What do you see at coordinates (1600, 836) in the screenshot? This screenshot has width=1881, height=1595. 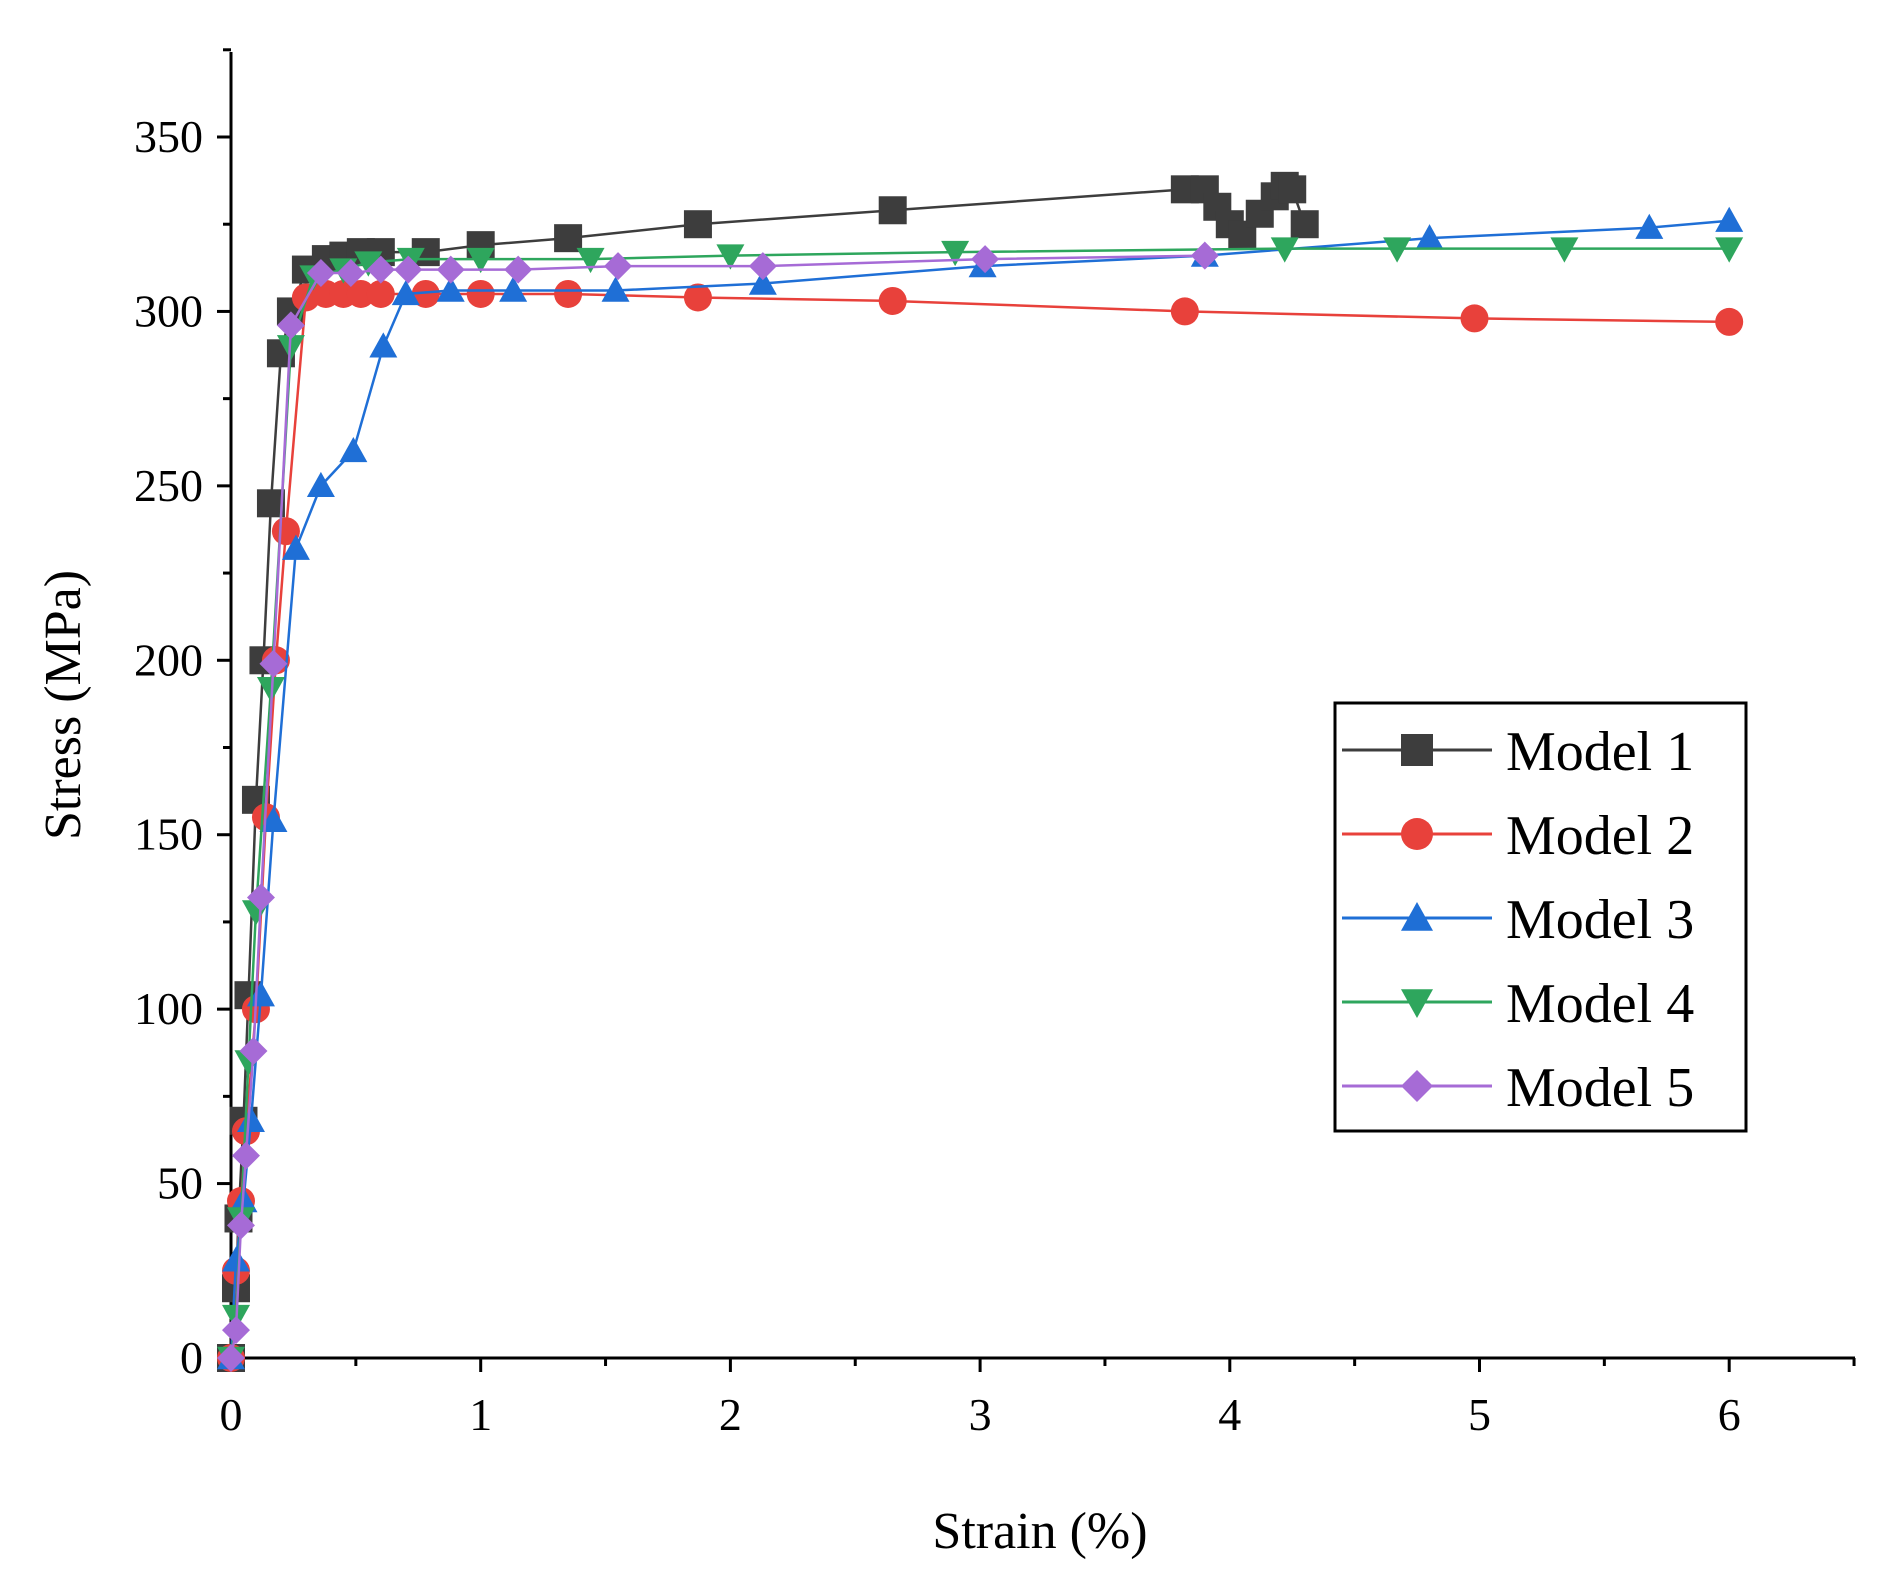 I see `legend-label: Model 2` at bounding box center [1600, 836].